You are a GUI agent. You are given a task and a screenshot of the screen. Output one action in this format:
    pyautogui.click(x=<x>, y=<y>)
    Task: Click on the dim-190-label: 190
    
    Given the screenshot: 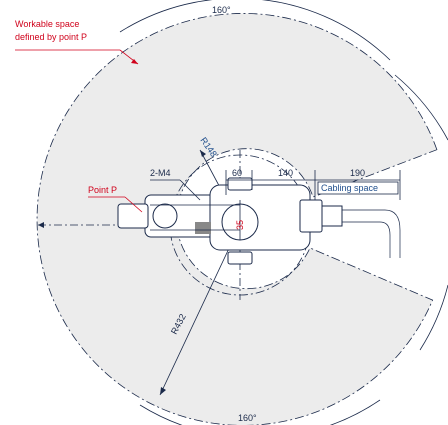 What is the action you would take?
    pyautogui.click(x=357, y=173)
    